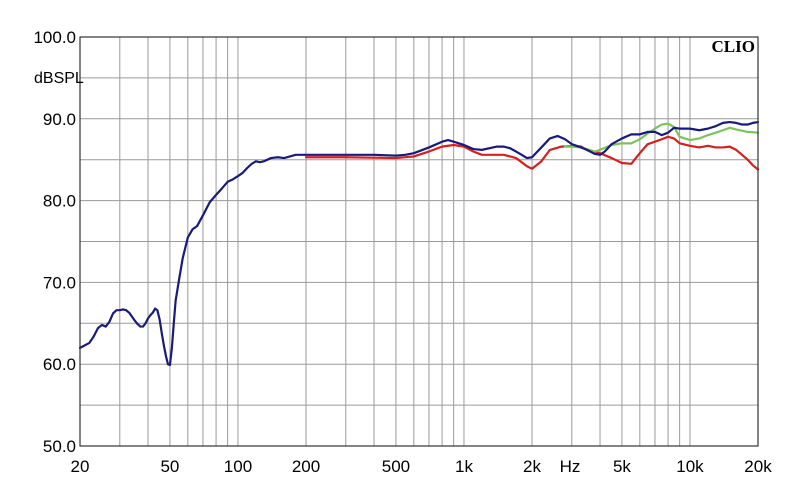  What do you see at coordinates (733, 46) in the screenshot?
I see `clio-brand-label: CLIO` at bounding box center [733, 46].